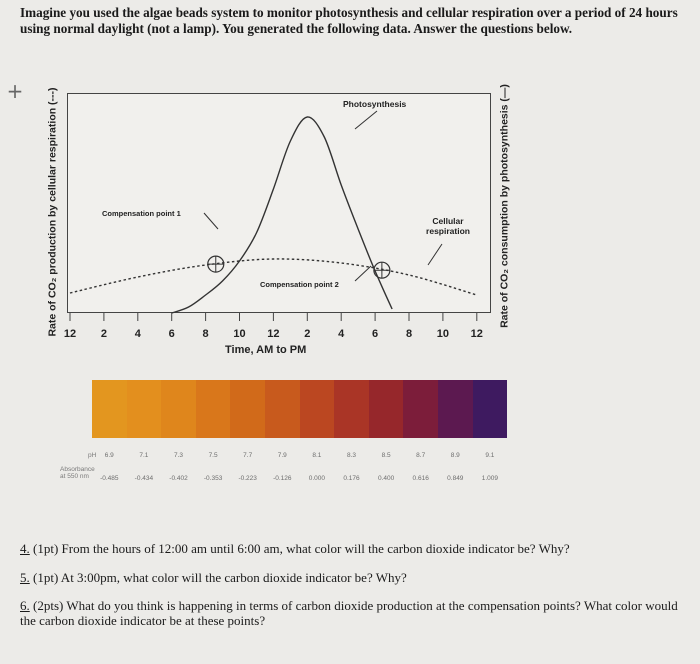 This screenshot has height=664, width=700. What do you see at coordinates (144, 455) in the screenshot?
I see `ph-value: 7.1` at bounding box center [144, 455].